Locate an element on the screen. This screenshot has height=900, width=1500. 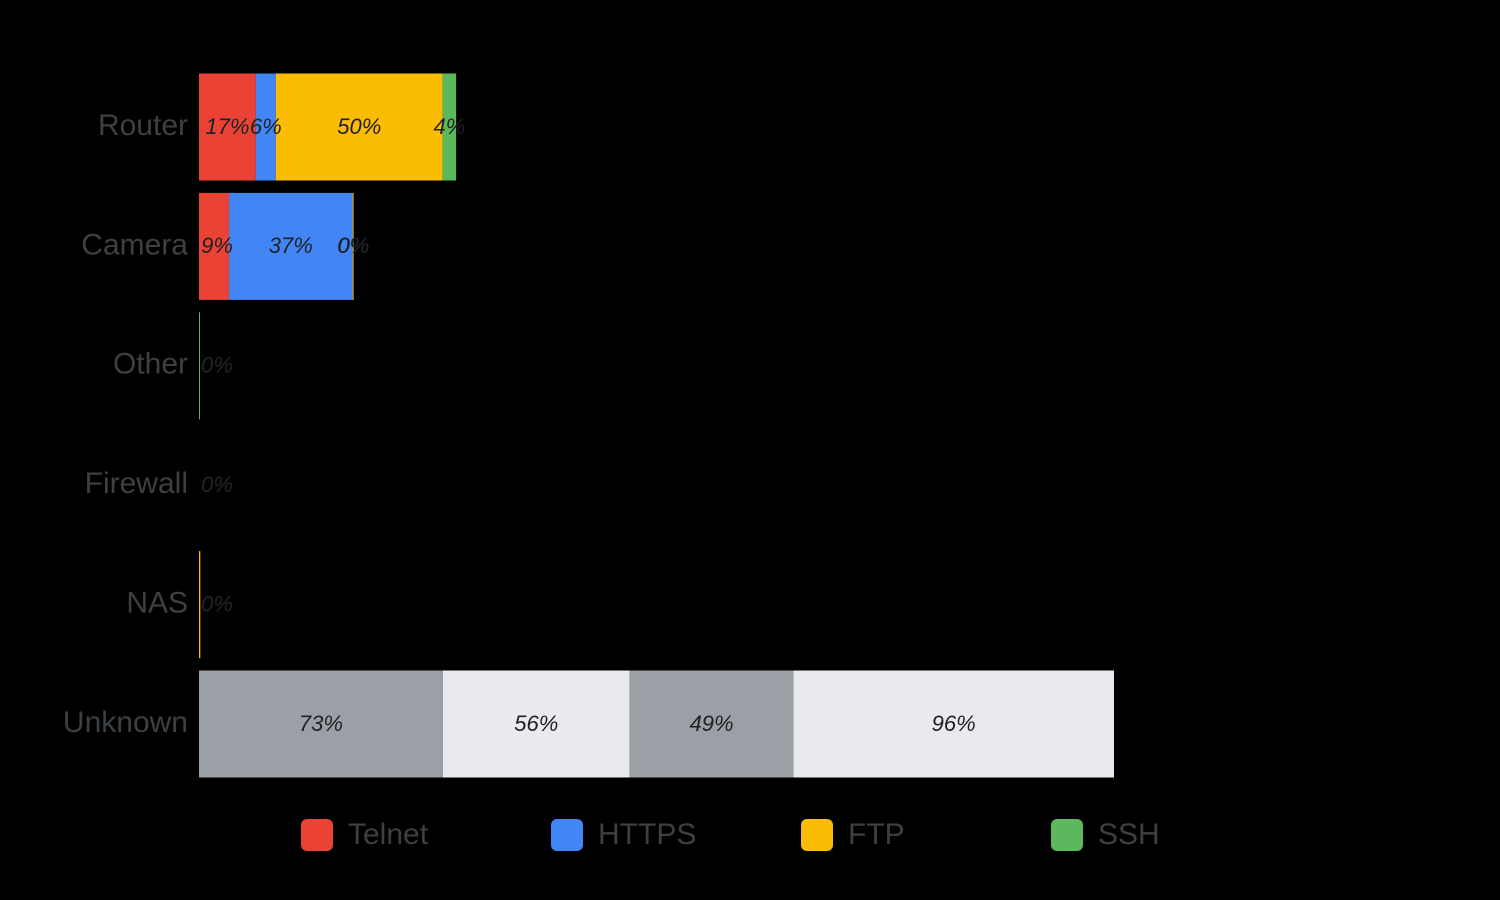
value-label: 4% is located at coordinates (450, 126).